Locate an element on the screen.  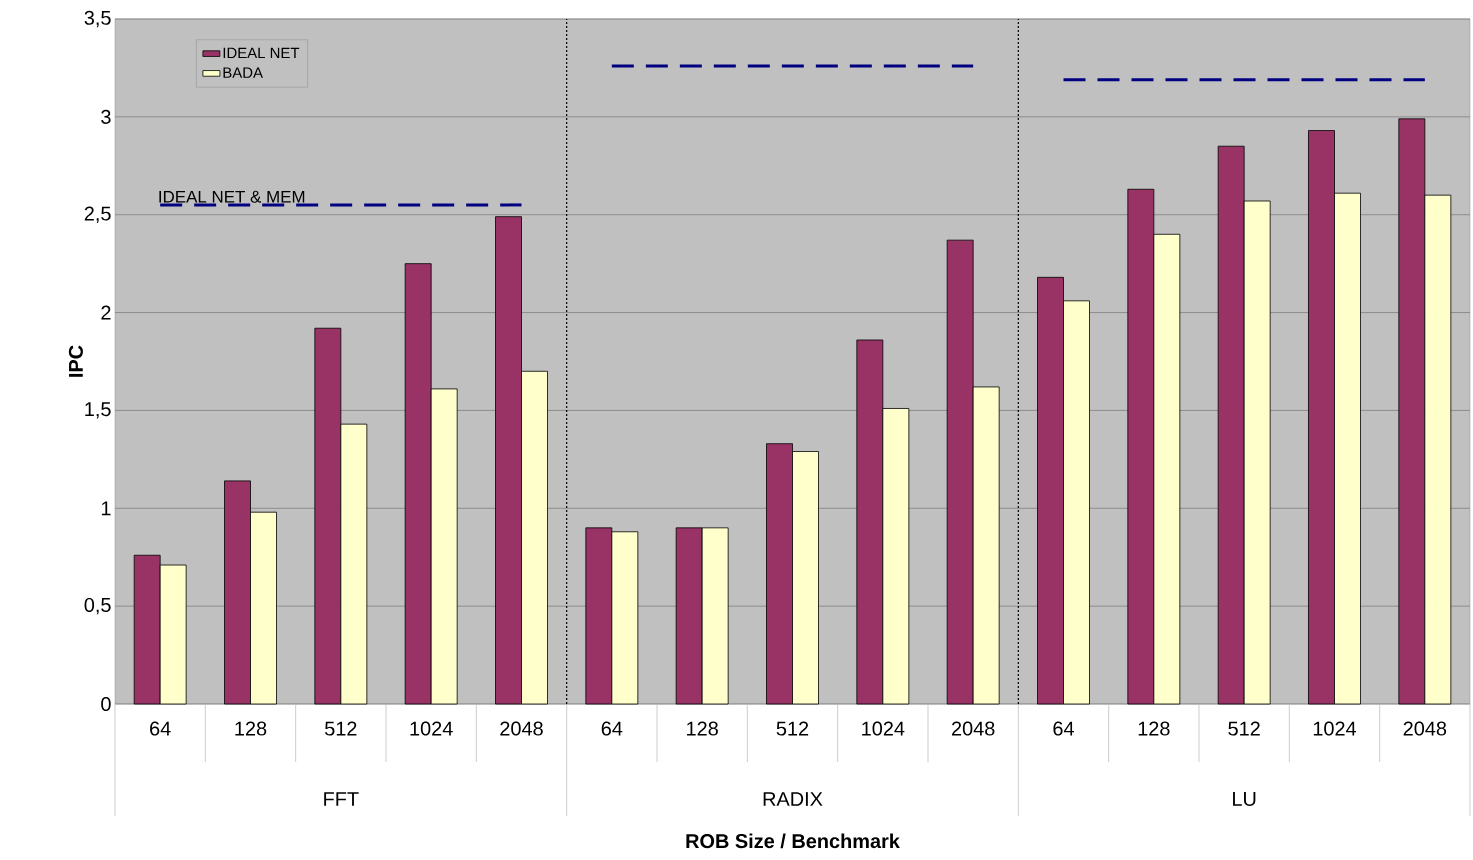
legend-label: BADA is located at coordinates (243, 72).